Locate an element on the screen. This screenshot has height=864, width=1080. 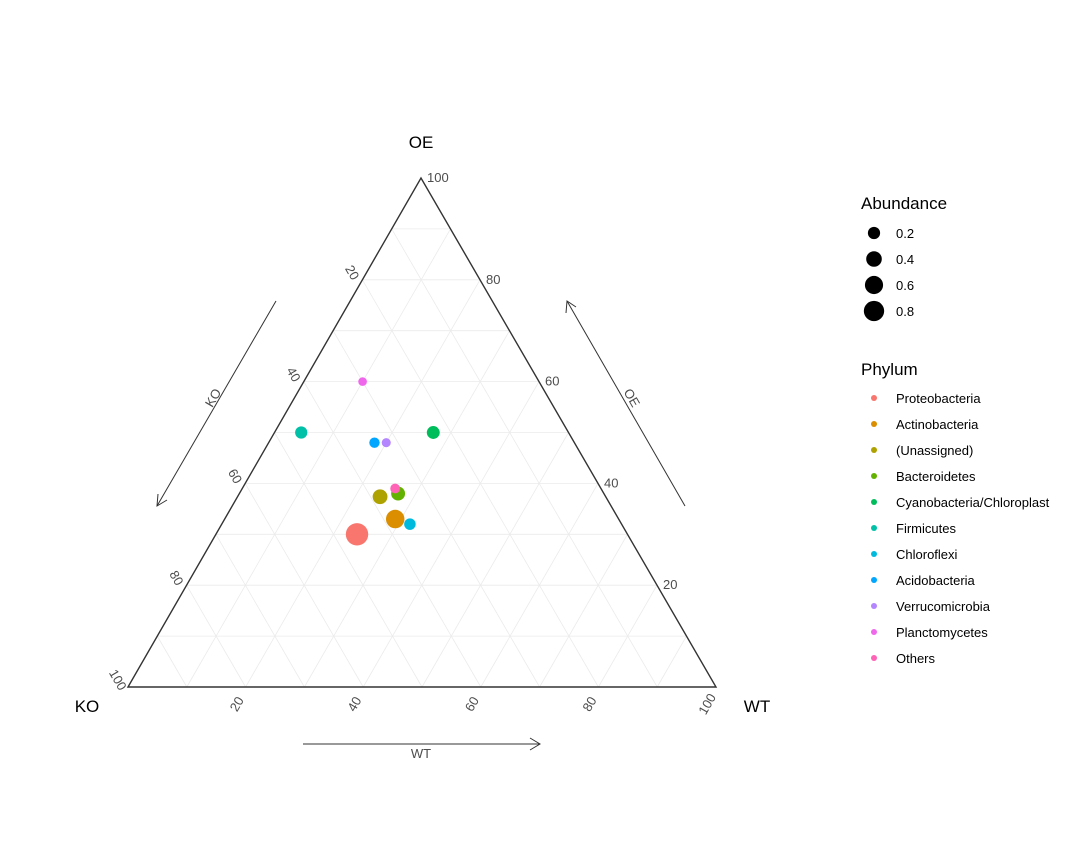
color-legend-label: Firmicutes is located at coordinates (926, 528).